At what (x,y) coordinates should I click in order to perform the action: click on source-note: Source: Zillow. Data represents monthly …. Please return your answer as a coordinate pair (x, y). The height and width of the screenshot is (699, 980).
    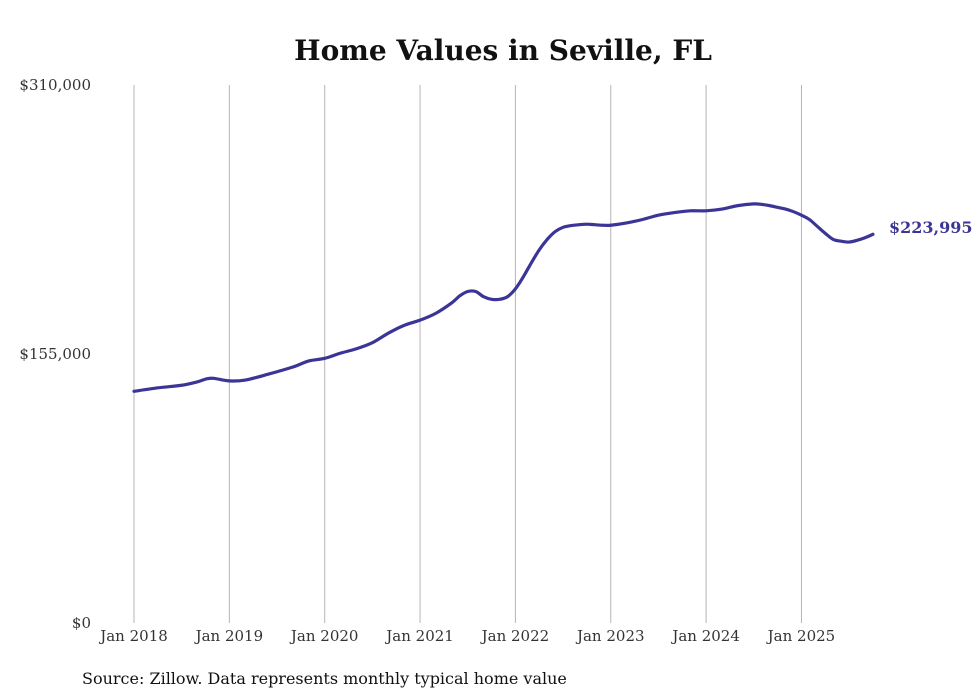
    Looking at the image, I should click on (324, 678).